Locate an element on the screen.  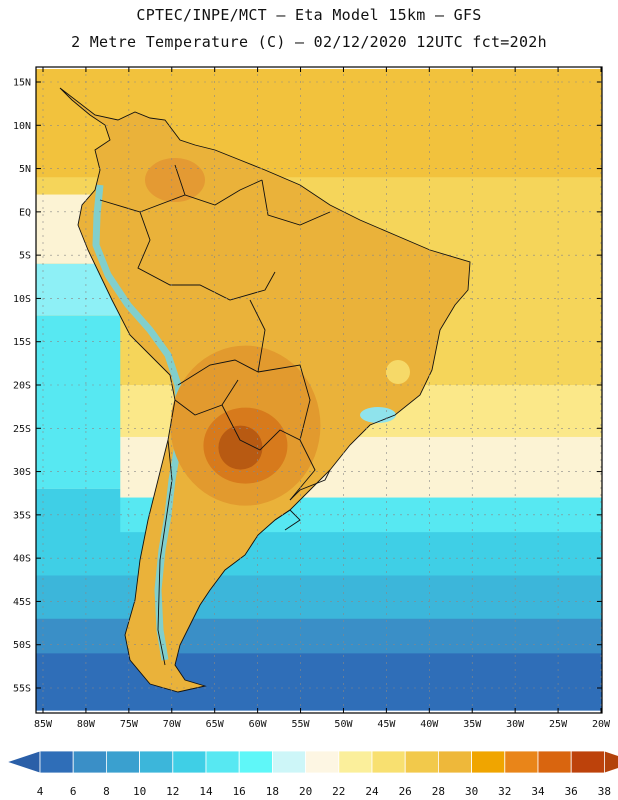
legend-label: 18 is located at coordinates (272, 791).